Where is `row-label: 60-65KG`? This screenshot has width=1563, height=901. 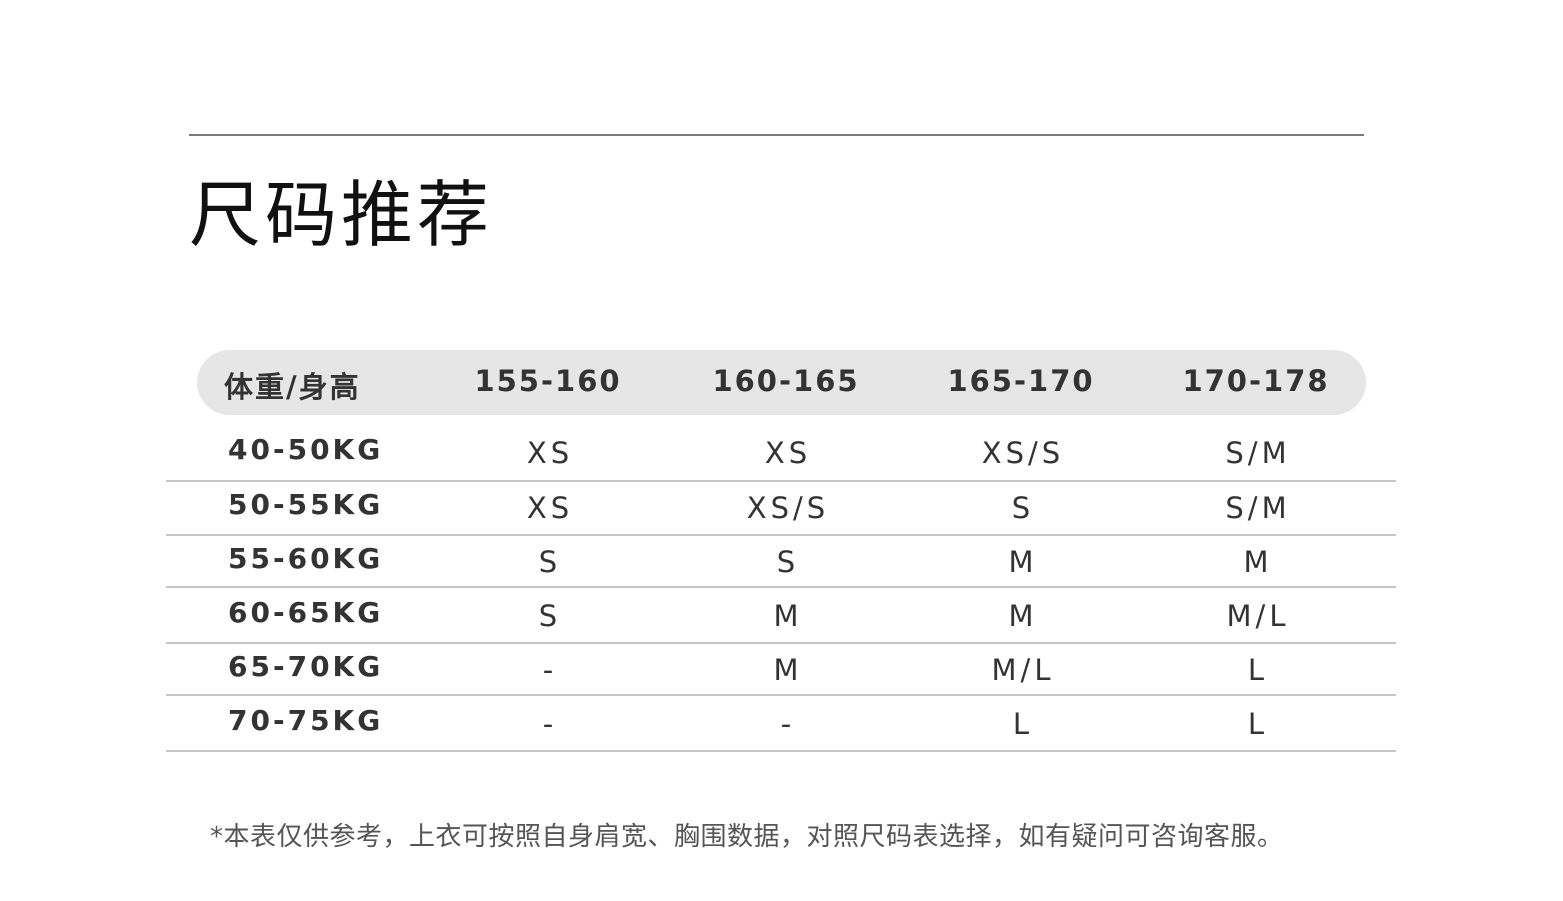 row-label: 60-65KG is located at coordinates (306, 612).